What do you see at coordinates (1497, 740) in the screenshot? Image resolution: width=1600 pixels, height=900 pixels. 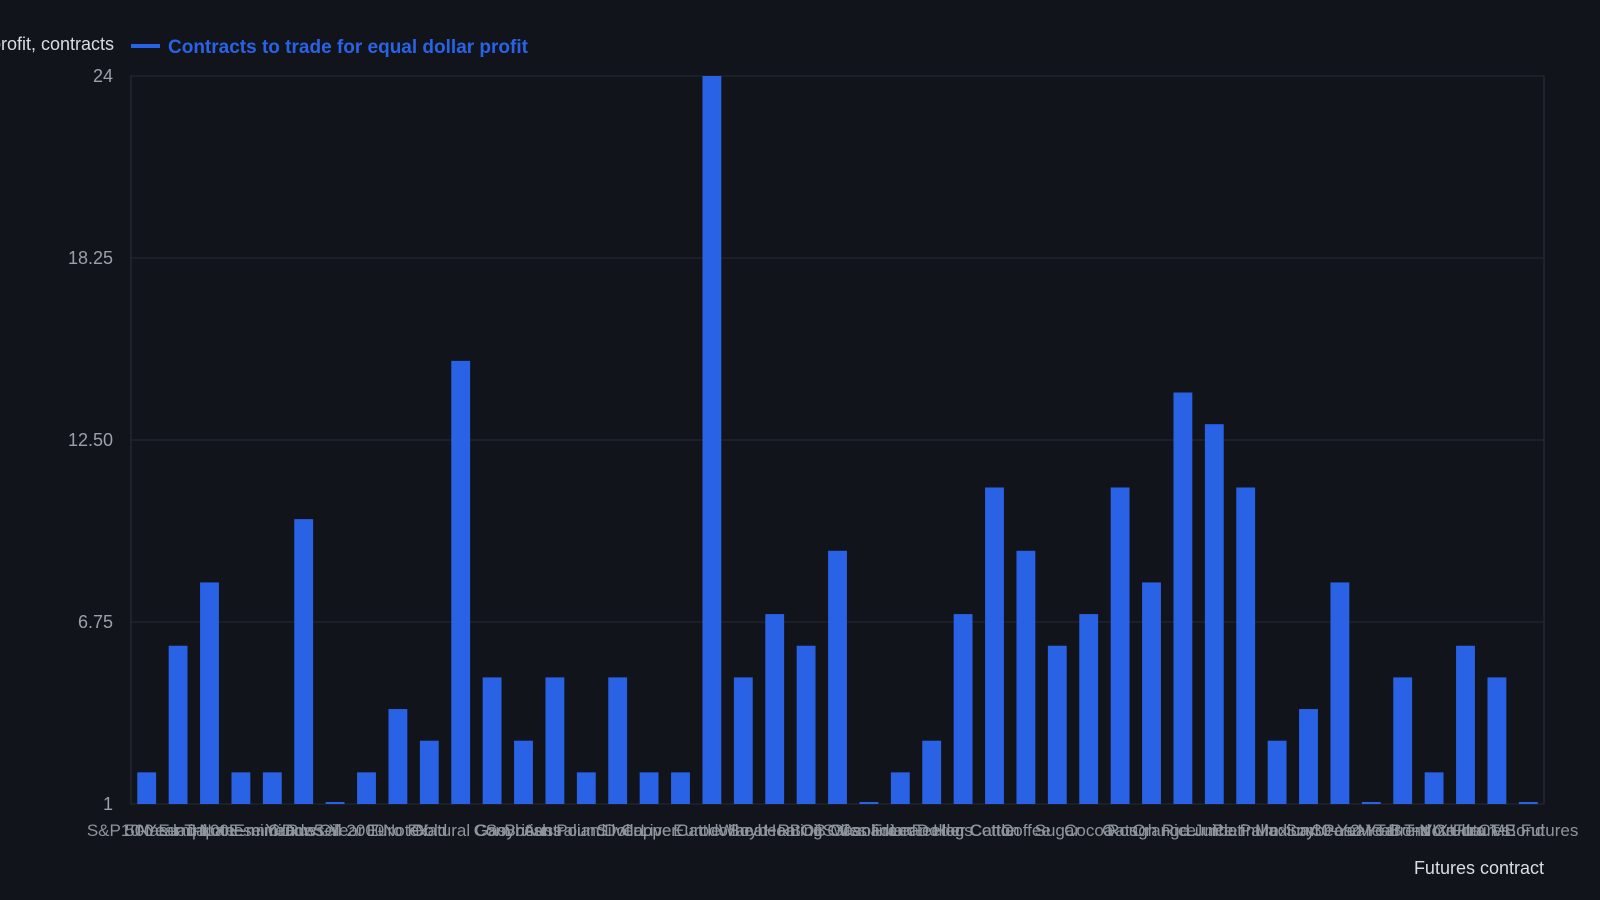 I see `bar: Ultra T-Bond: 5` at bounding box center [1497, 740].